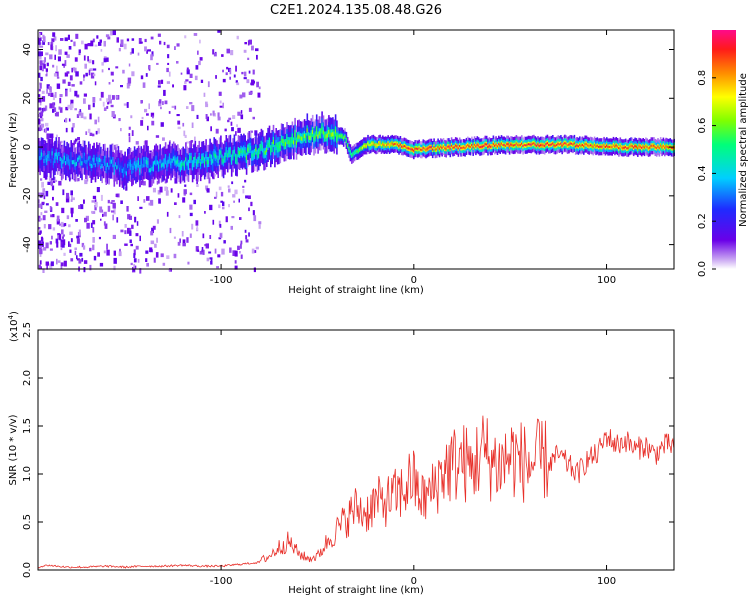 The width and height of the screenshot is (750, 600). What do you see at coordinates (356, 590) in the screenshot?
I see `snr-x-axis-label: Height of straight line (km)` at bounding box center [356, 590].